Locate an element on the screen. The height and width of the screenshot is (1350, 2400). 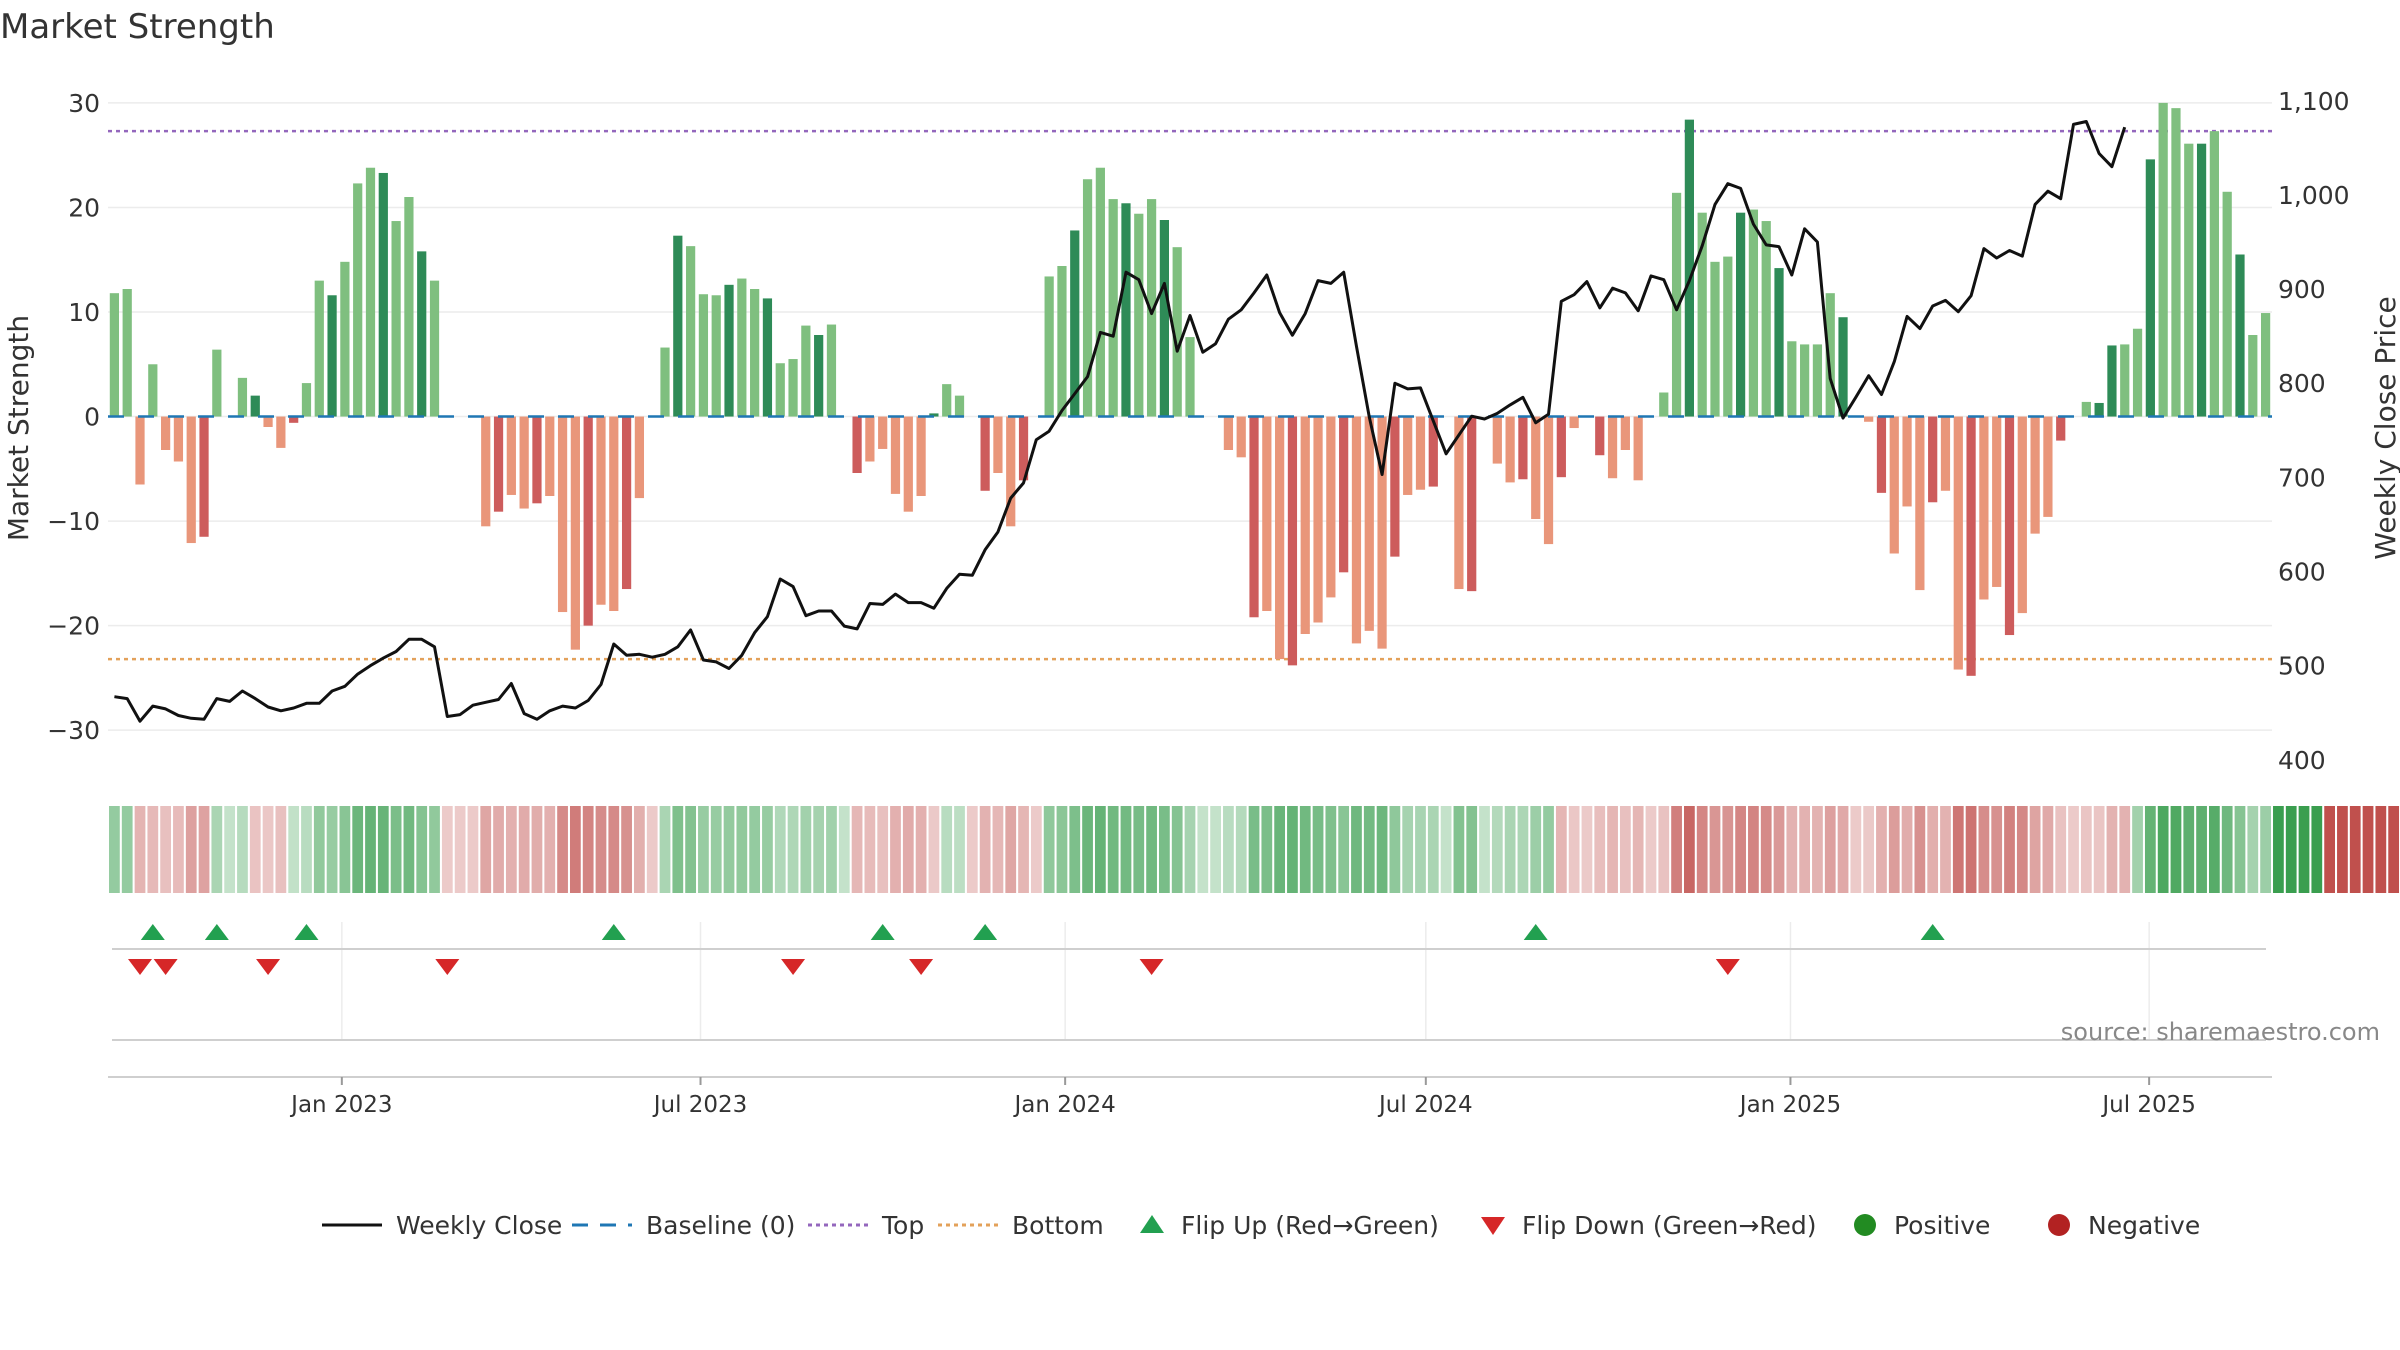
legend-label-5: Flip Down (Green→Red) is located at coordinates (1669, 1225).